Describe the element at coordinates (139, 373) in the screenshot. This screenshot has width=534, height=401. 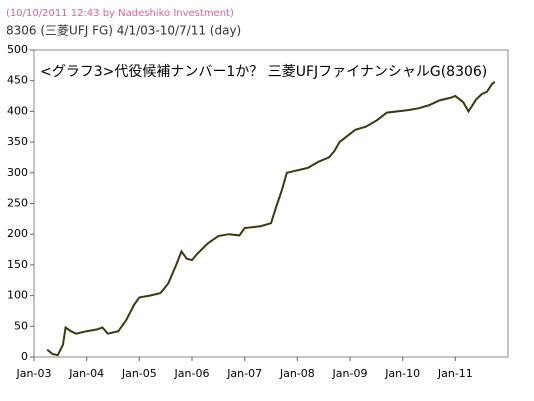
I see `x-tick-label: Jan-05` at that location.